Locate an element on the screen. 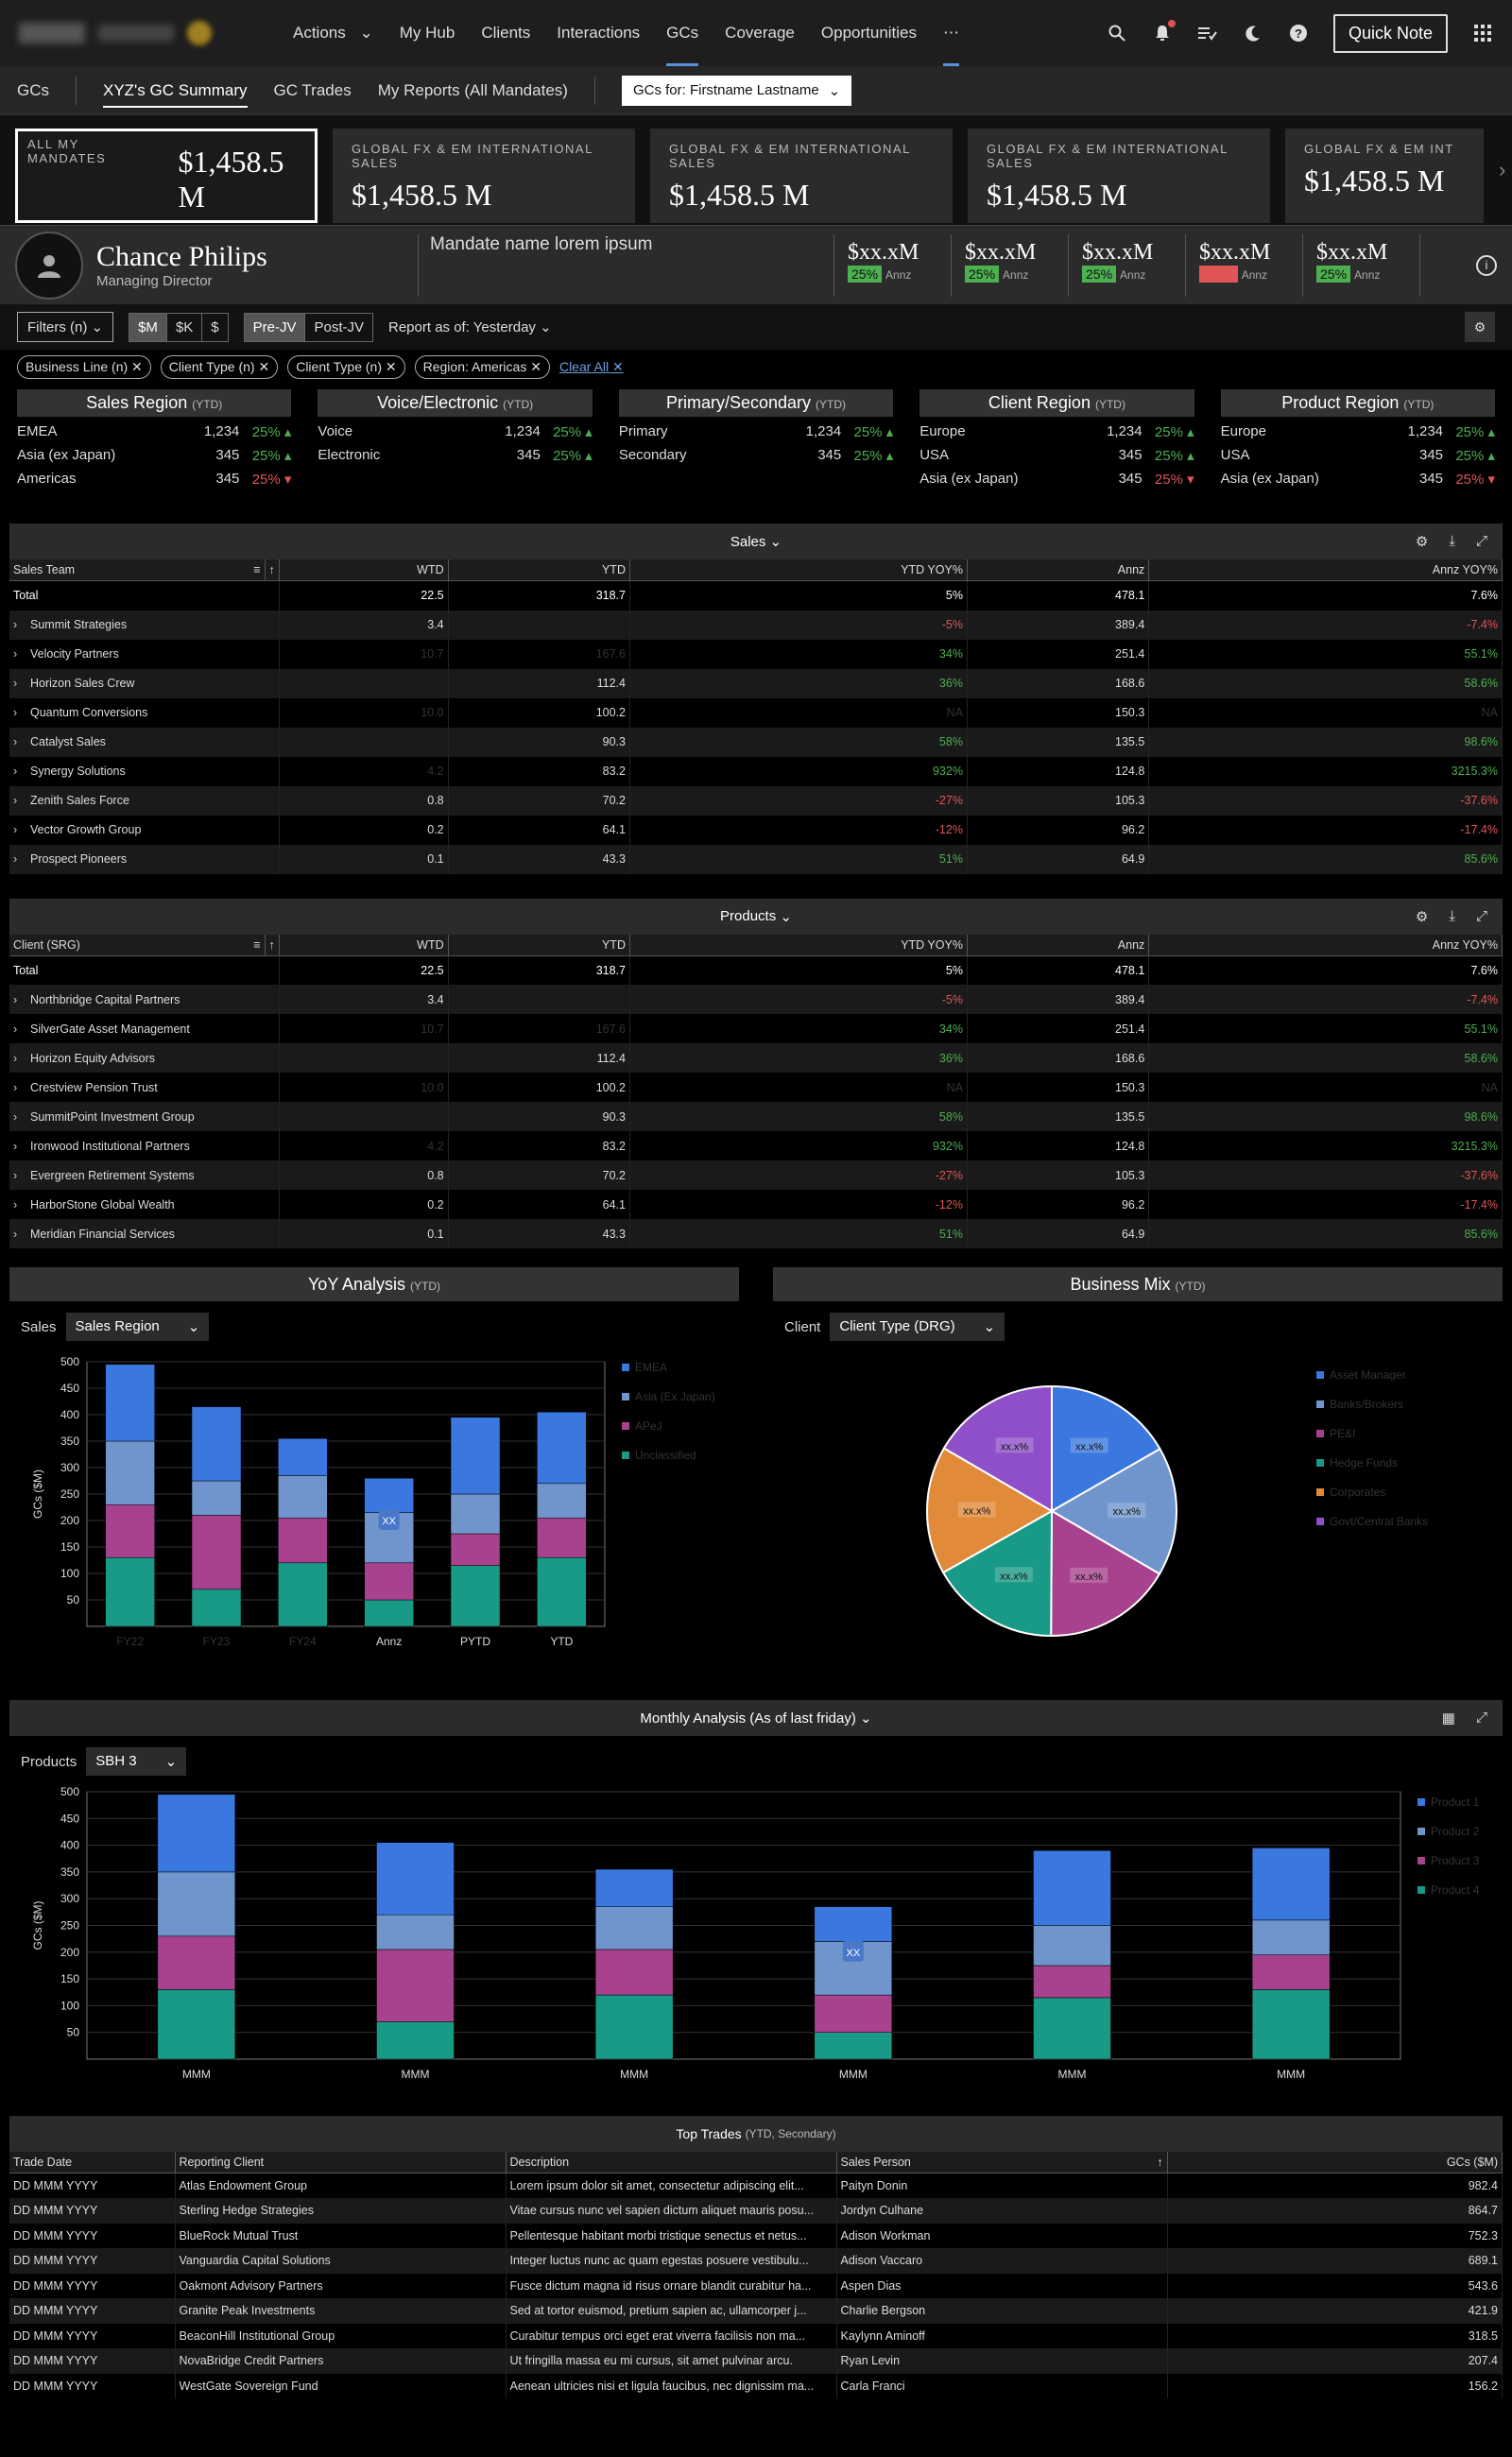  apps-grid-icon is located at coordinates (1482, 33).